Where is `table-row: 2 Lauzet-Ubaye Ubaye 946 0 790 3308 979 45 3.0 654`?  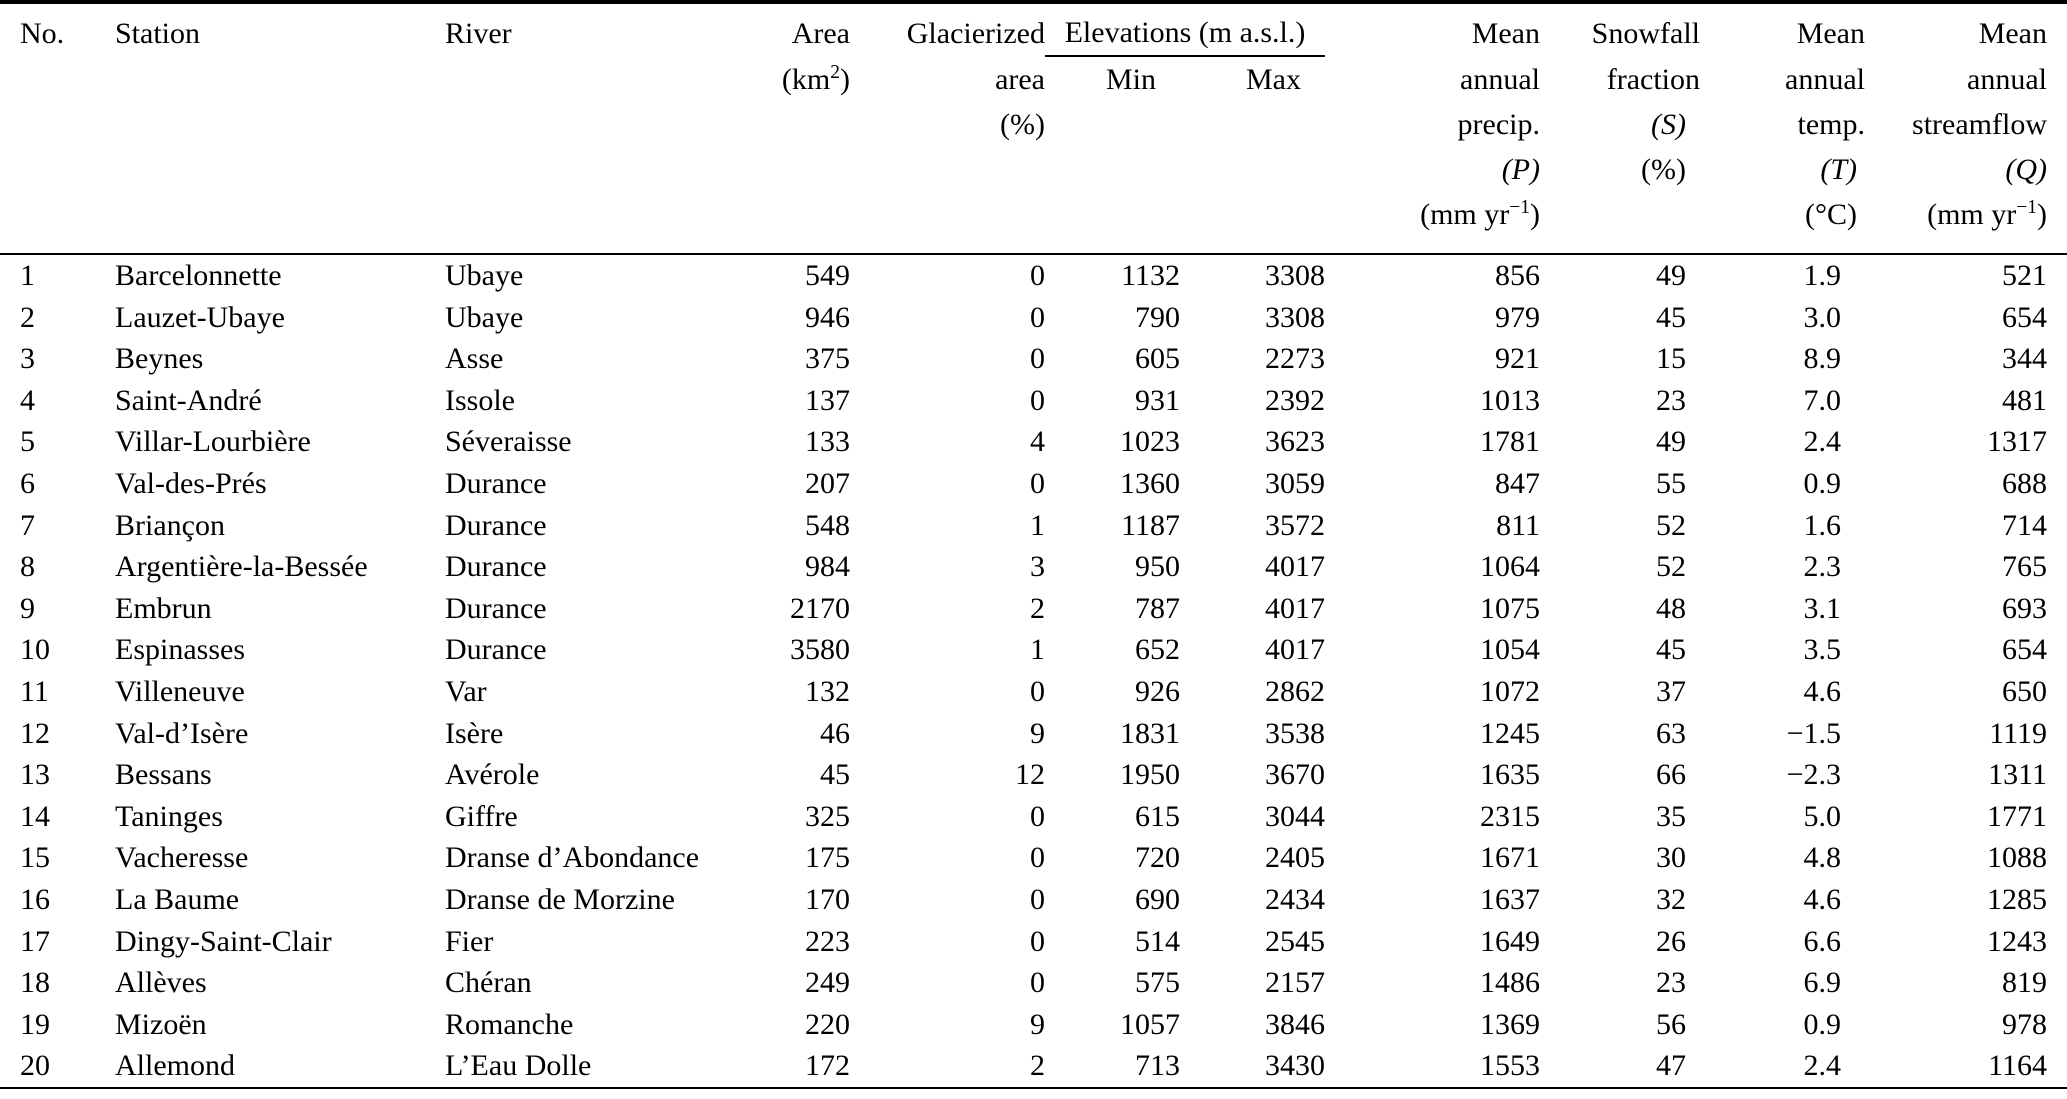 table-row: 2 Lauzet-Ubaye Ubaye 946 0 790 3308 979 45 3.0 654 is located at coordinates (1033, 318).